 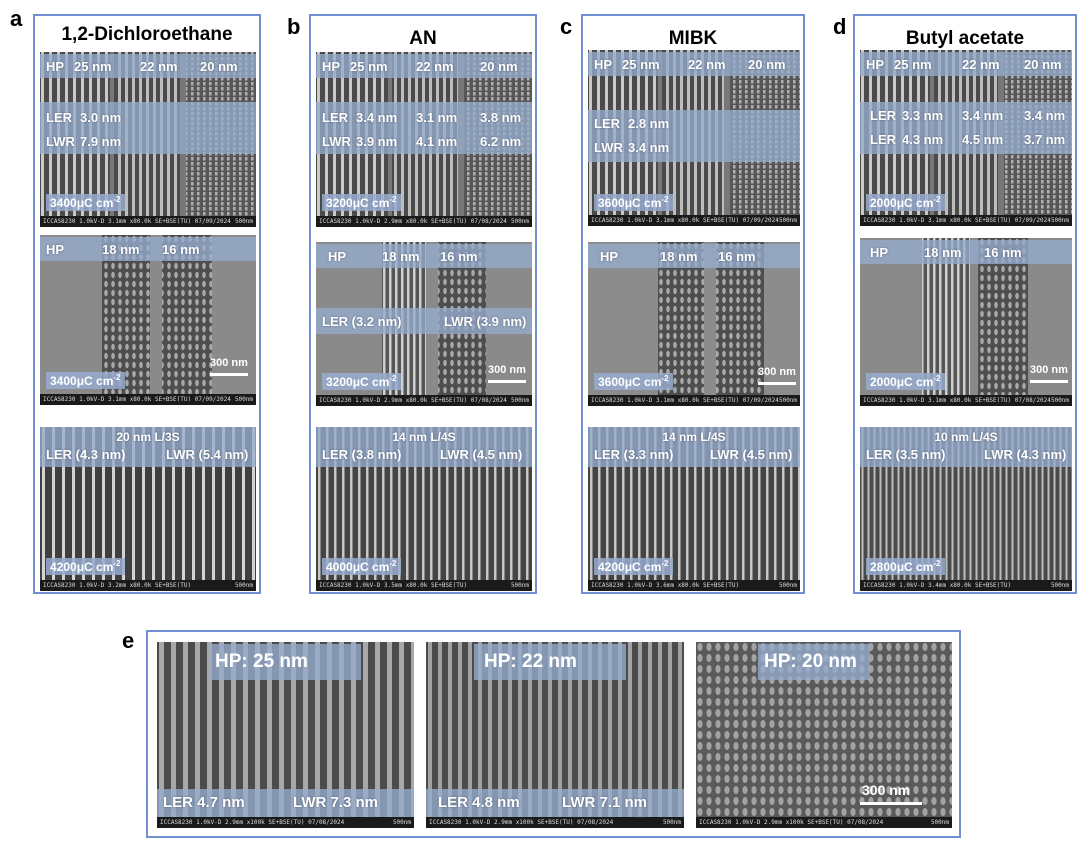 I want to click on line-space-title: 14 nm L/4S, so click(x=424, y=437).